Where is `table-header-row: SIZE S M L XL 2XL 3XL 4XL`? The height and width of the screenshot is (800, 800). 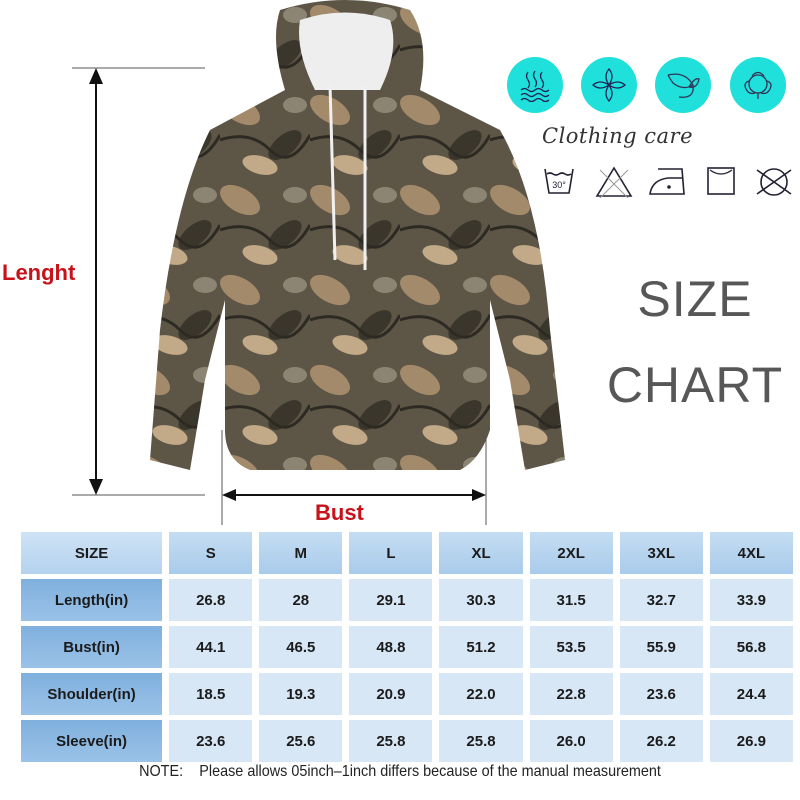 table-header-row: SIZE S M L XL 2XL 3XL 4XL is located at coordinates (407, 553).